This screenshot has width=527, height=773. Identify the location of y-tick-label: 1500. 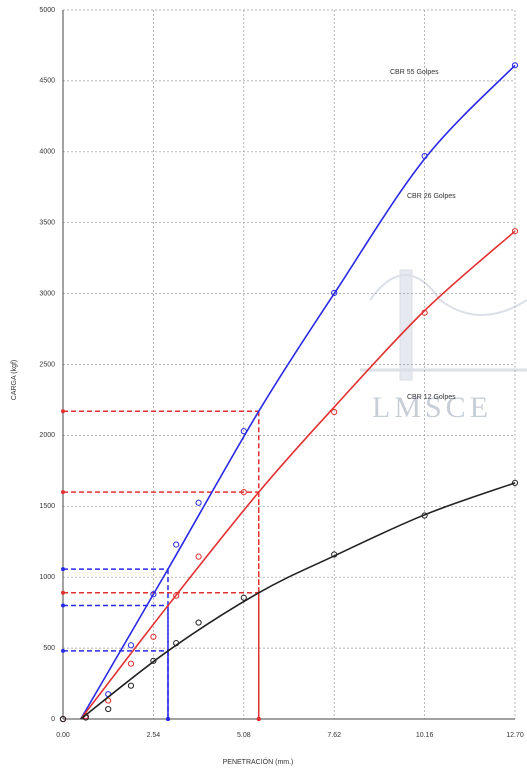
(47, 506).